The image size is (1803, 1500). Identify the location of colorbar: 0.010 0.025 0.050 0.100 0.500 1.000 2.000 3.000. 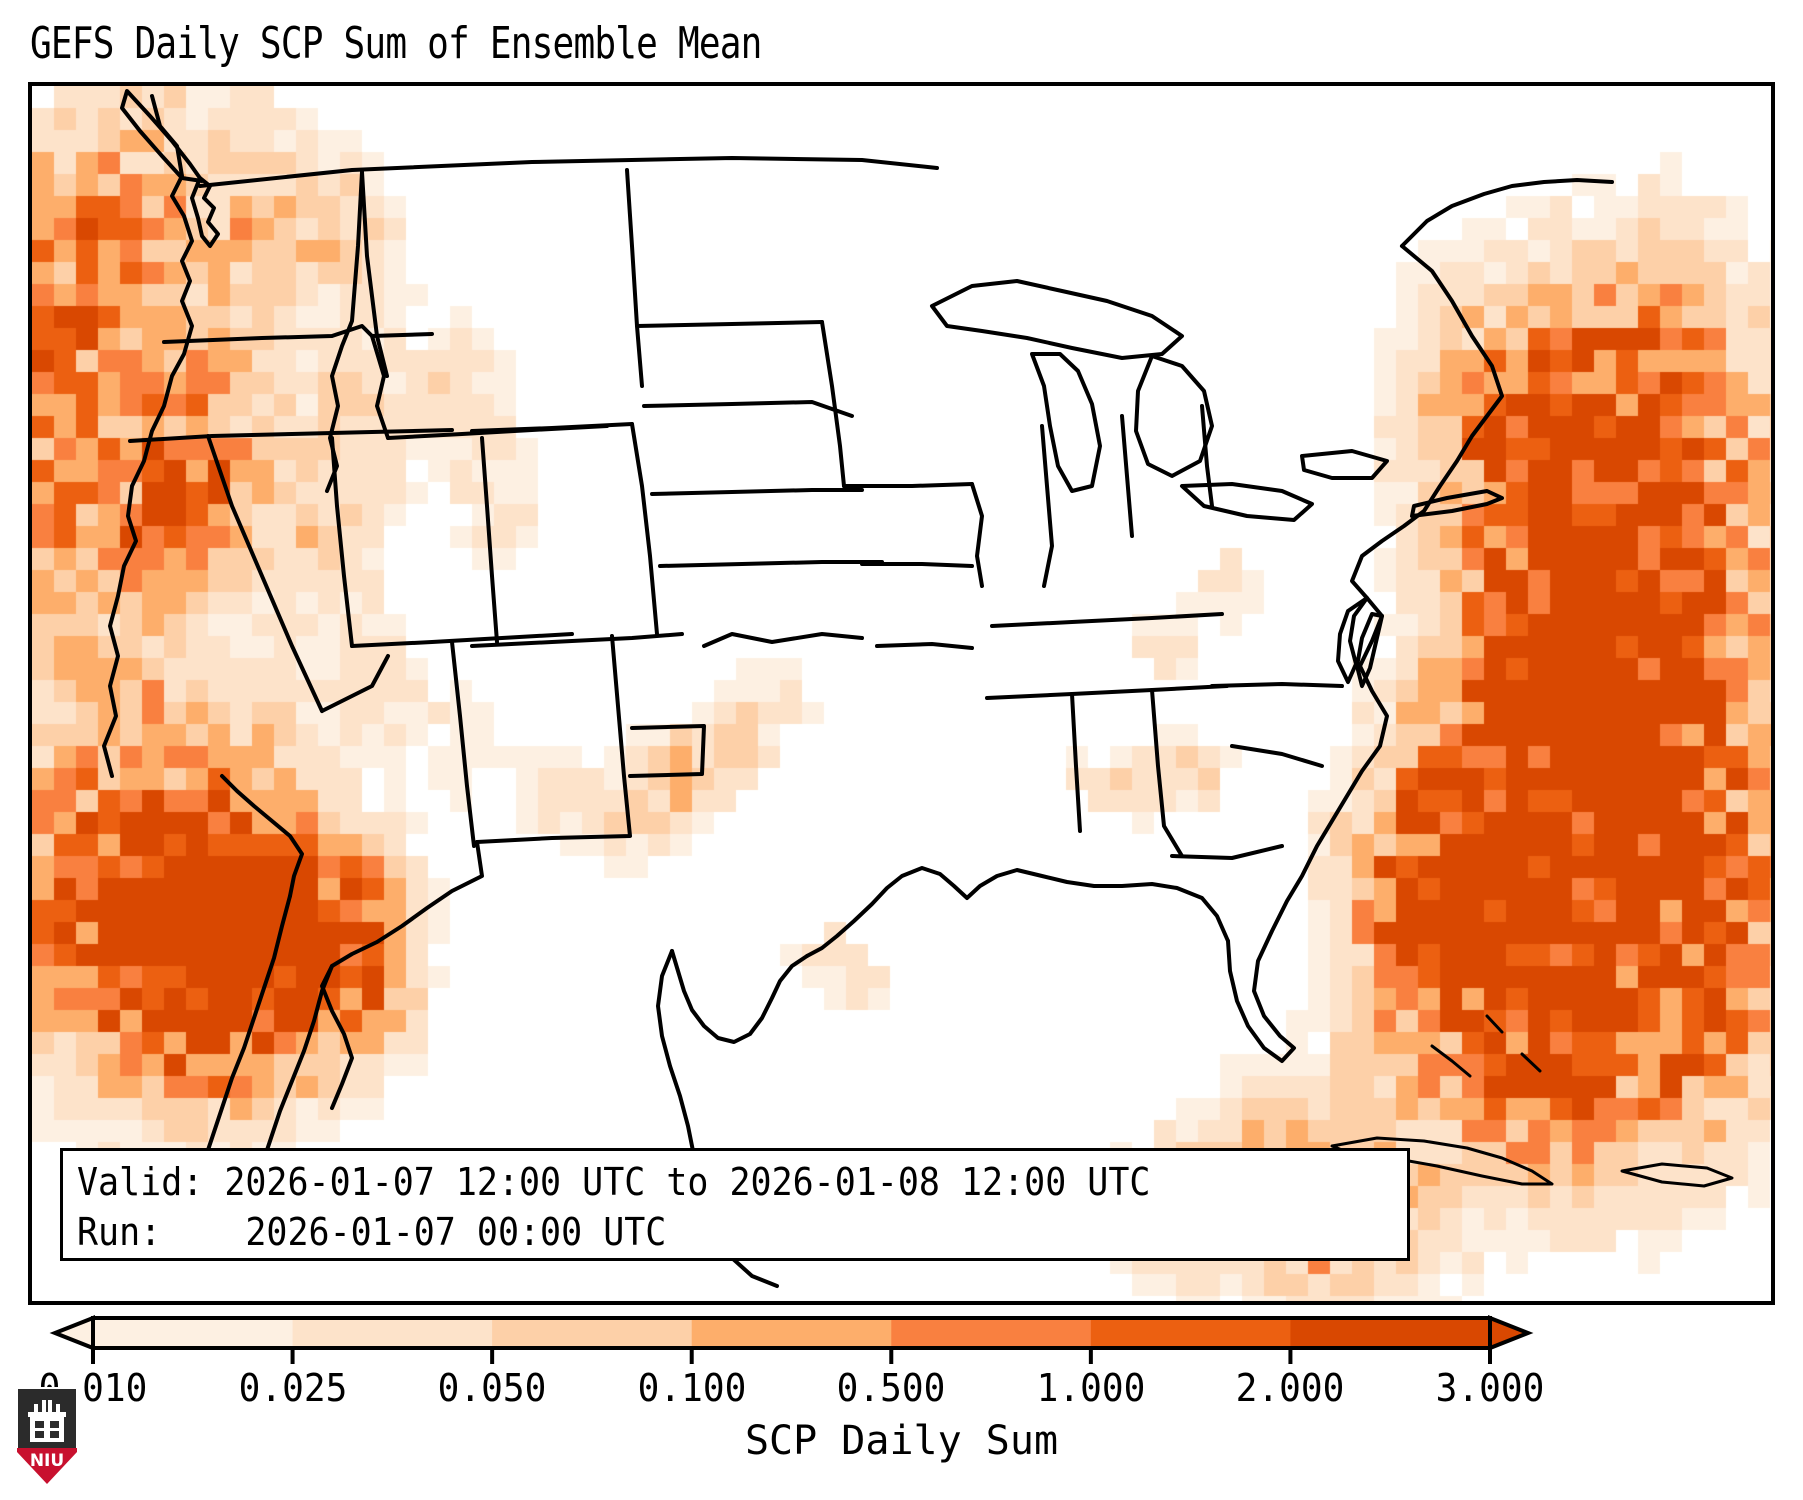
(901, 1360).